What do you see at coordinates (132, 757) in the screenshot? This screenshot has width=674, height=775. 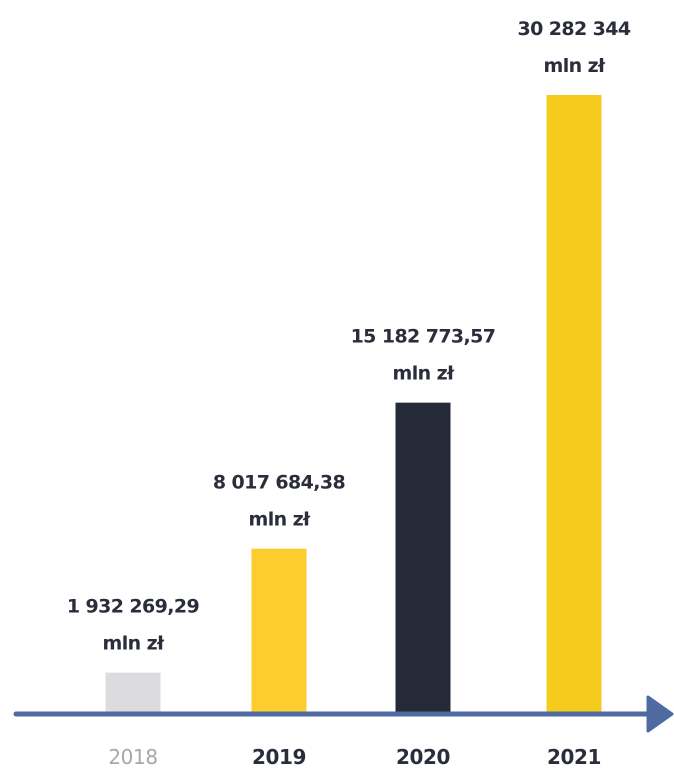 I see `x-tick-label-2018: 2018` at bounding box center [132, 757].